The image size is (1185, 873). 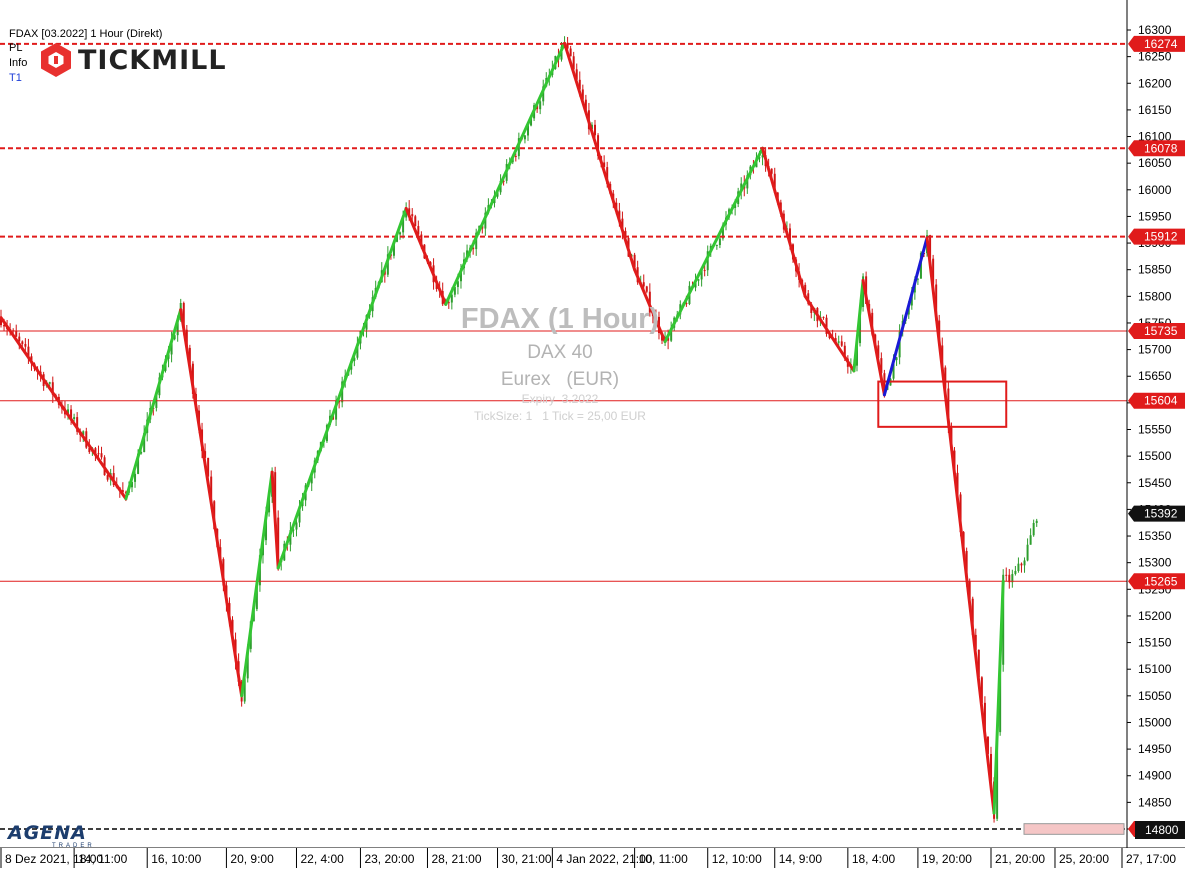 What do you see at coordinates (1151, 859) in the screenshot?
I see `x-tick-label: 27, 17:00` at bounding box center [1151, 859].